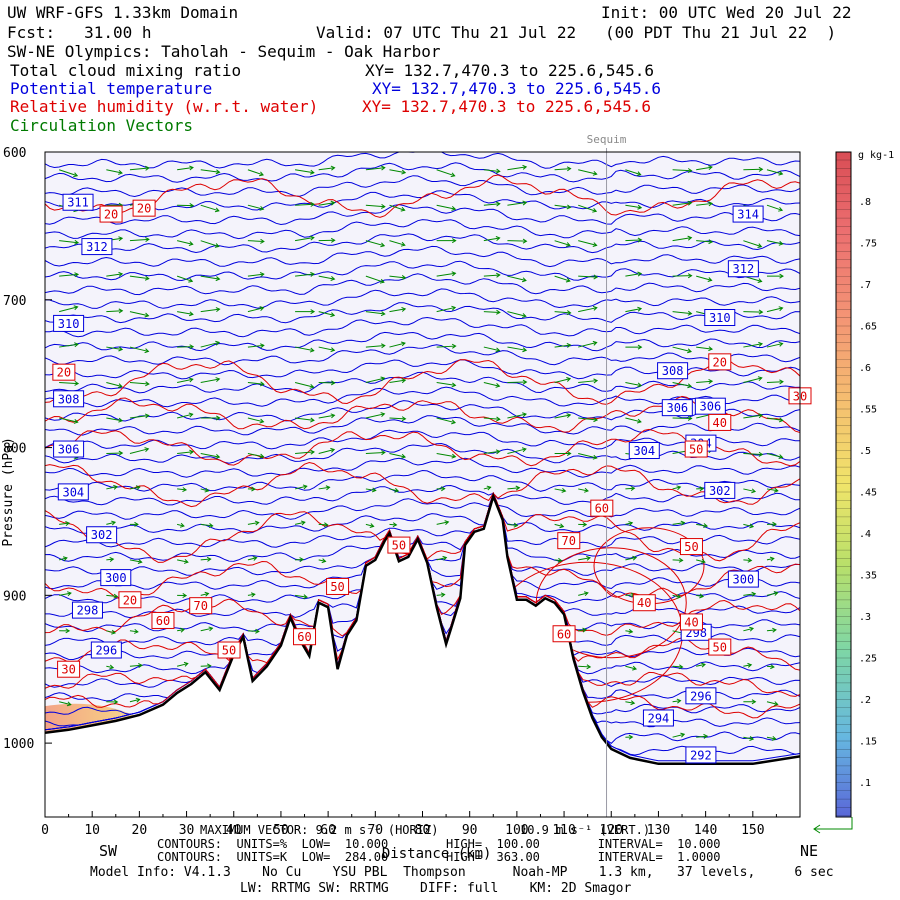 Image resolution: width=900 pixels, height=900 pixels. Describe the element at coordinates (748, 215) in the screenshot. I see `theta-contour-label: 314` at that location.